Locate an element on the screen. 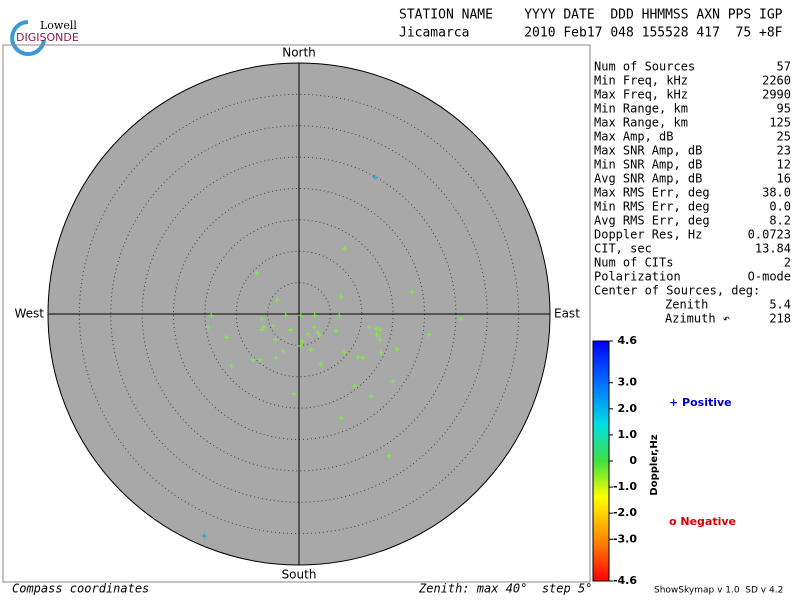 The height and width of the screenshot is (600, 800). stat-value: 12 is located at coordinates (784, 165).